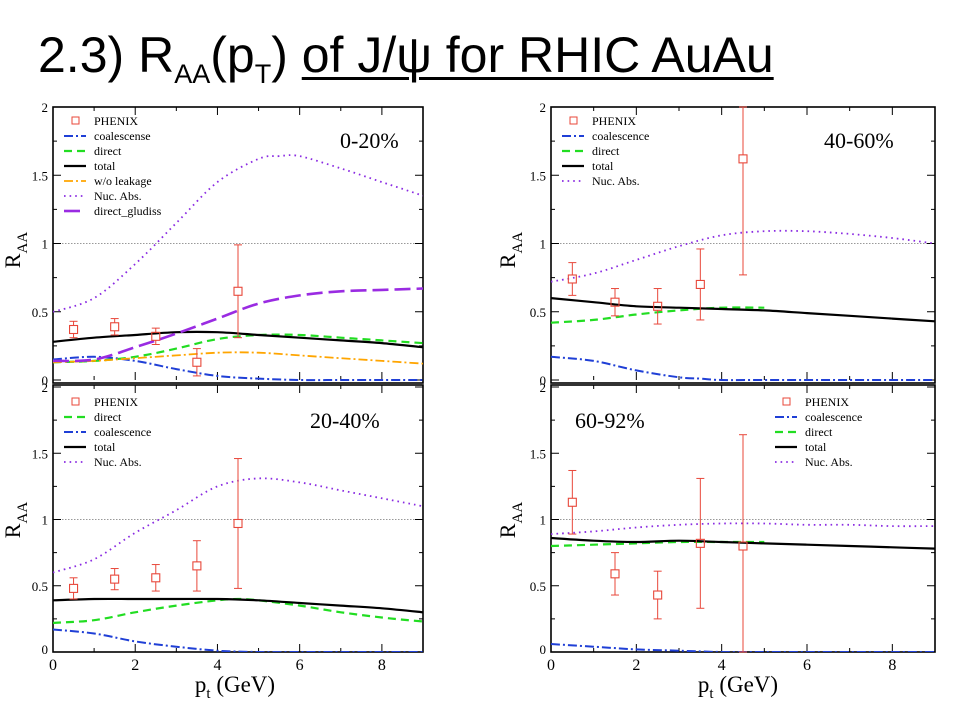  What do you see at coordinates (122, 136) in the screenshot?
I see `legend-label: coalescense` at bounding box center [122, 136].